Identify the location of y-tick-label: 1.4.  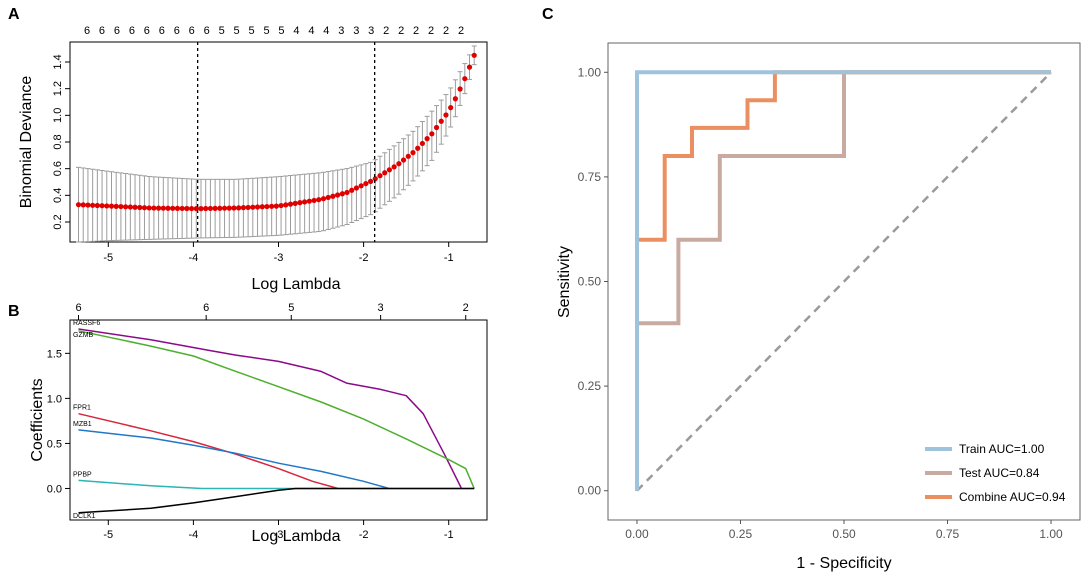
(58, 61).